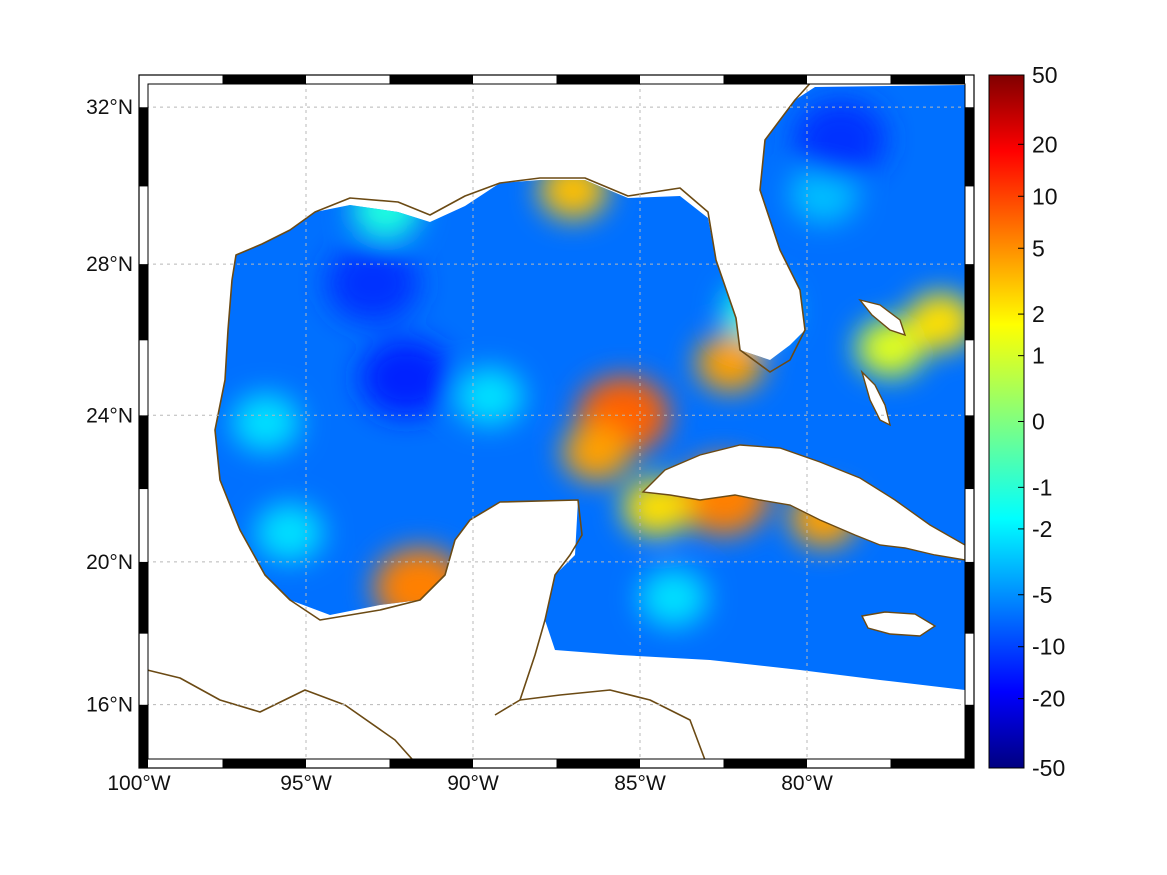  What do you see at coordinates (1042, 529) in the screenshot?
I see `colorbar-tick-label: -2` at bounding box center [1042, 529].